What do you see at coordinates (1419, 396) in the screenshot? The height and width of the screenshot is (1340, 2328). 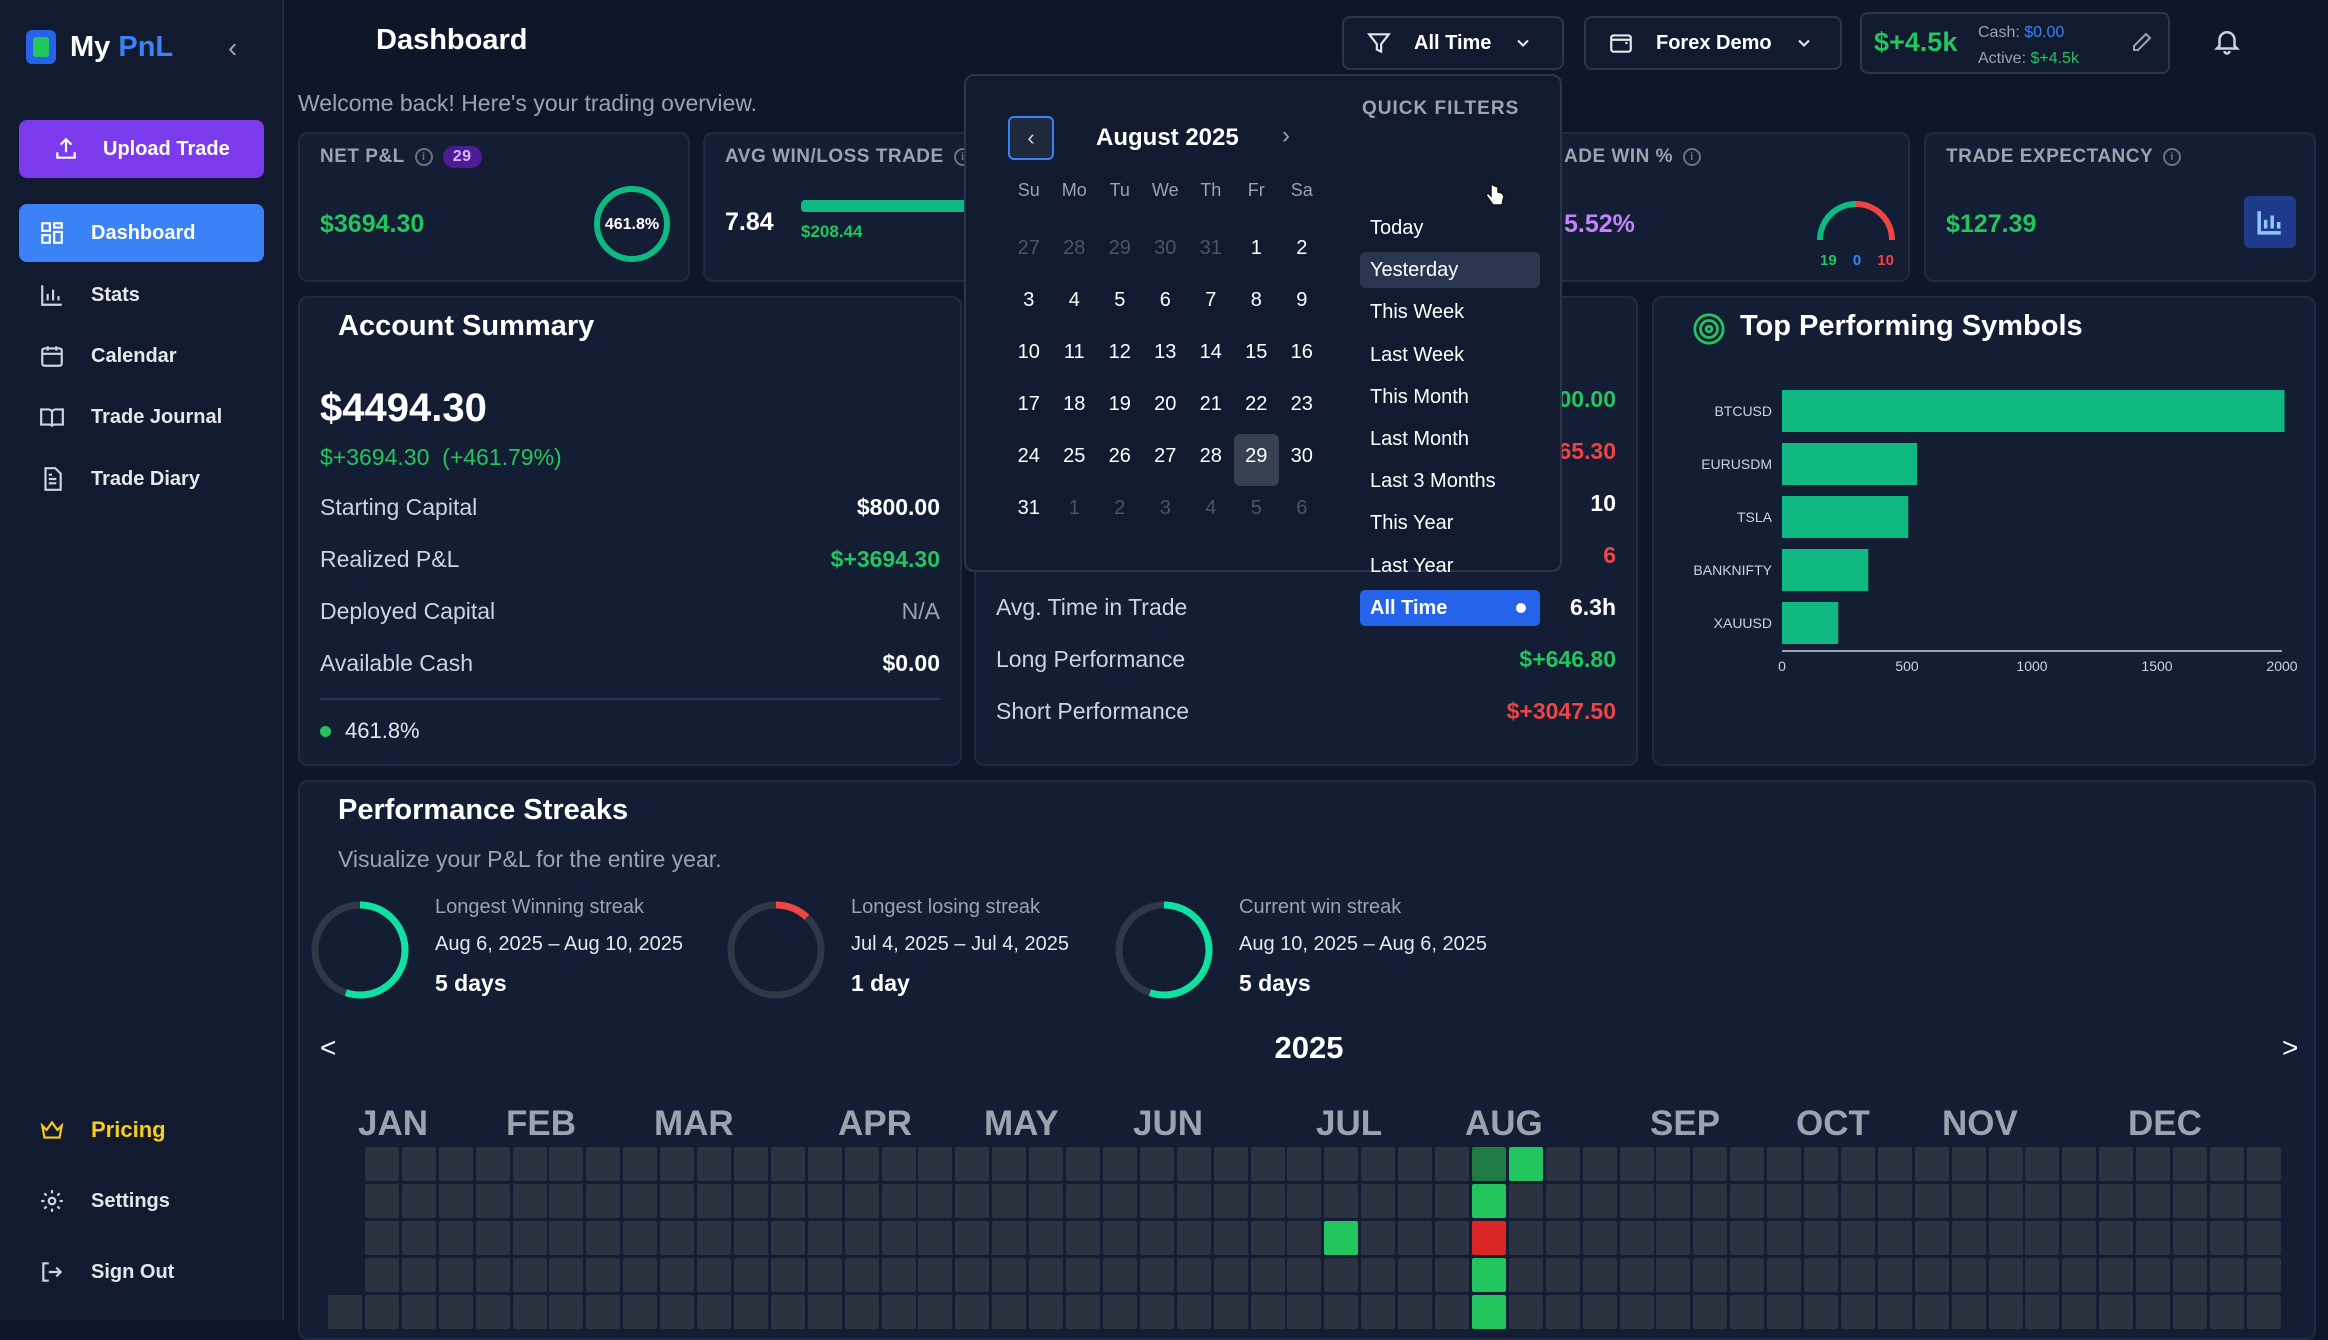 I see `quick-filter-option: This Month` at bounding box center [1419, 396].